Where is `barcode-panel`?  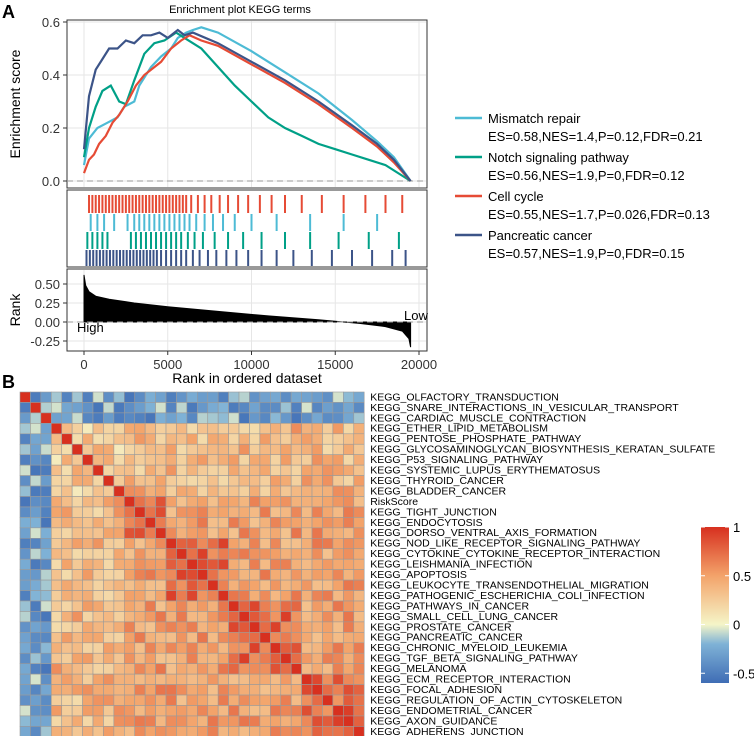 barcode-panel is located at coordinates (247, 228).